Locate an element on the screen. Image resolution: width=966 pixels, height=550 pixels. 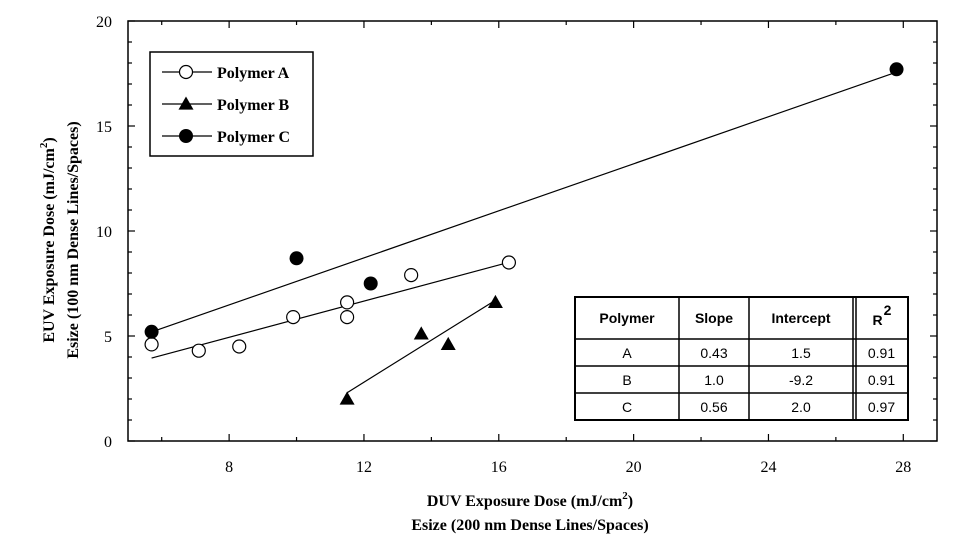
table-header: Polymer is located at coordinates (627, 318).